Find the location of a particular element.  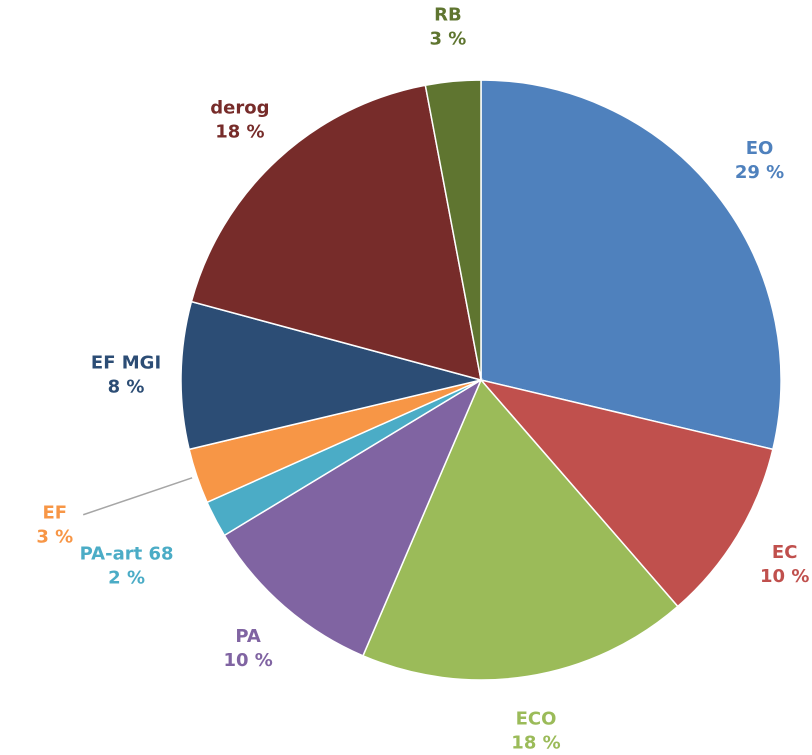

category-label: ECO is located at coordinates (536, 719).